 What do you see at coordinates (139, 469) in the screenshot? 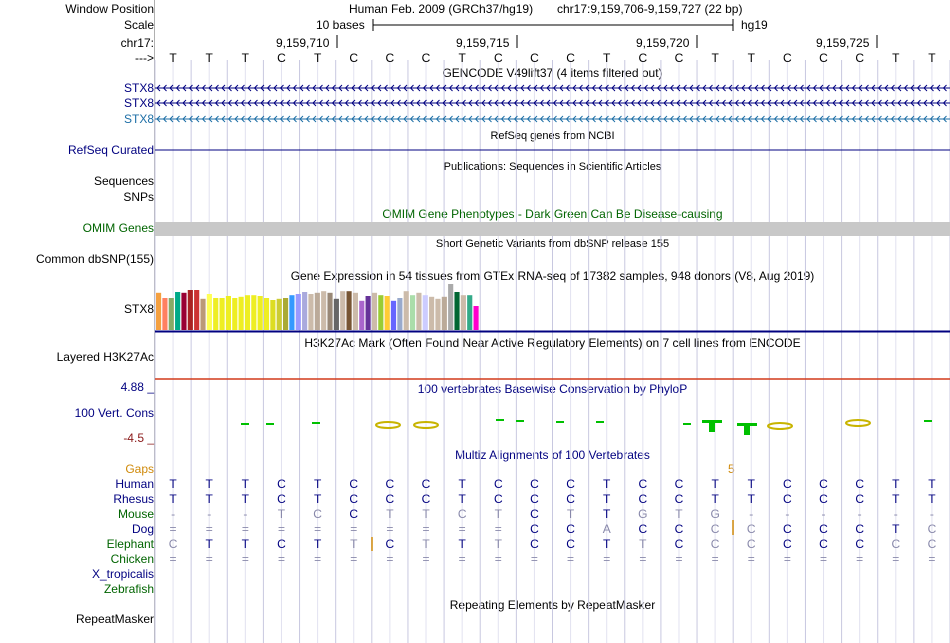
I see `gaps-label: Gaps` at bounding box center [139, 469].